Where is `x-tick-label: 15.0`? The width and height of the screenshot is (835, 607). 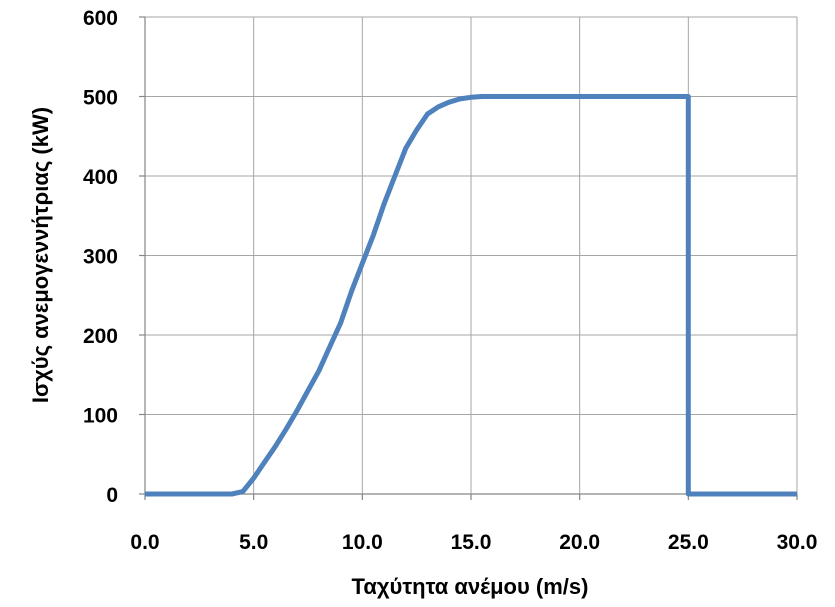
x-tick-label: 15.0 is located at coordinates (471, 542).